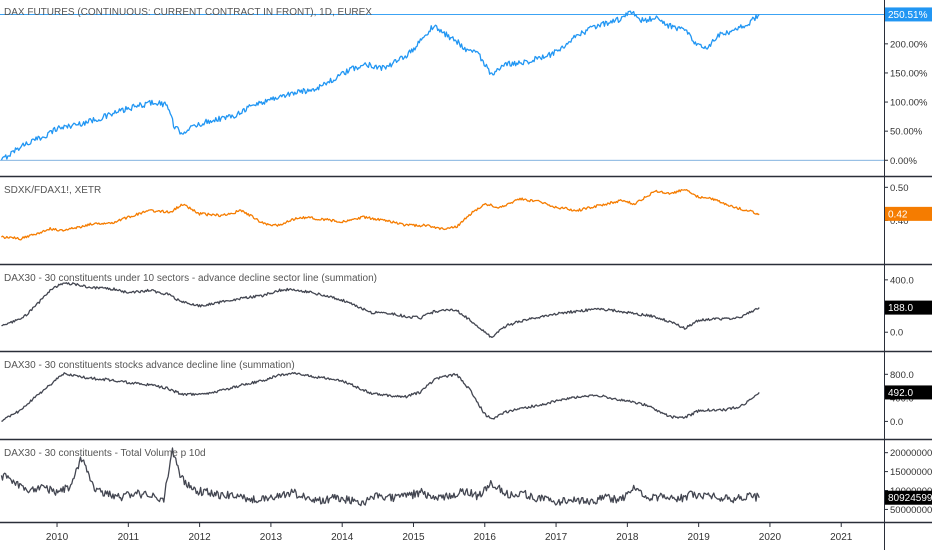 Image resolution: width=932 pixels, height=550 pixels. I want to click on x-tick-label: 2018, so click(627, 537).